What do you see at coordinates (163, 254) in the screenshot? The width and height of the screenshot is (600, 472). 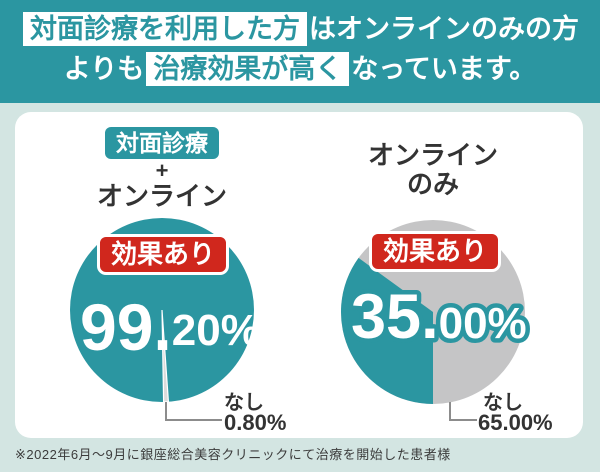 I see `left-effect-badge: 効果あり` at bounding box center [163, 254].